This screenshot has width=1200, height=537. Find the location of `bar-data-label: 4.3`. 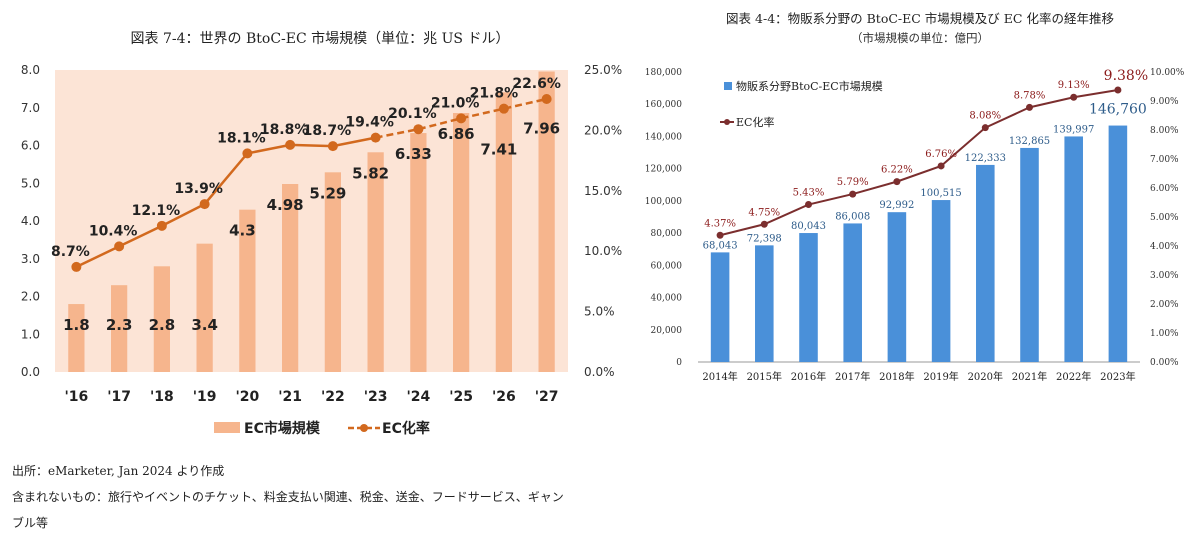

bar-data-label: 4.3 is located at coordinates (242, 231).